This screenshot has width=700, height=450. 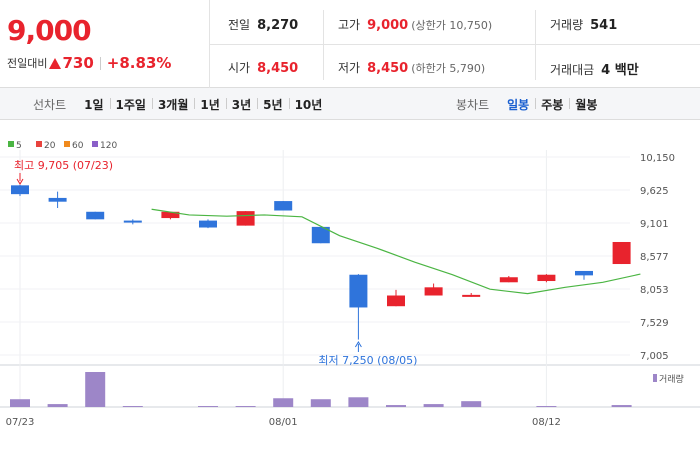 What do you see at coordinates (78, 63) in the screenshot?
I see `change-value: 730` at bounding box center [78, 63].